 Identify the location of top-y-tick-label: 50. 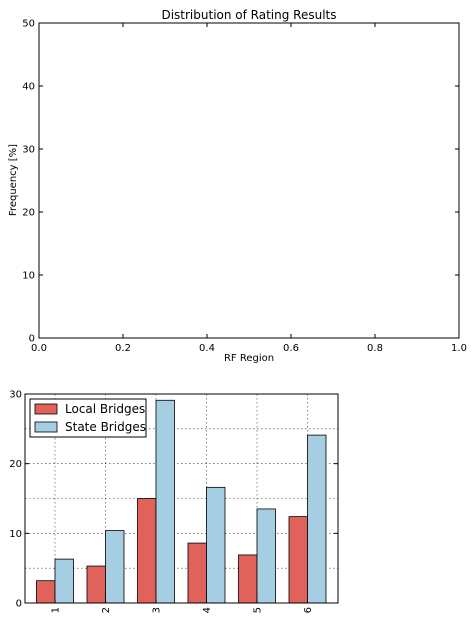
(28, 24).